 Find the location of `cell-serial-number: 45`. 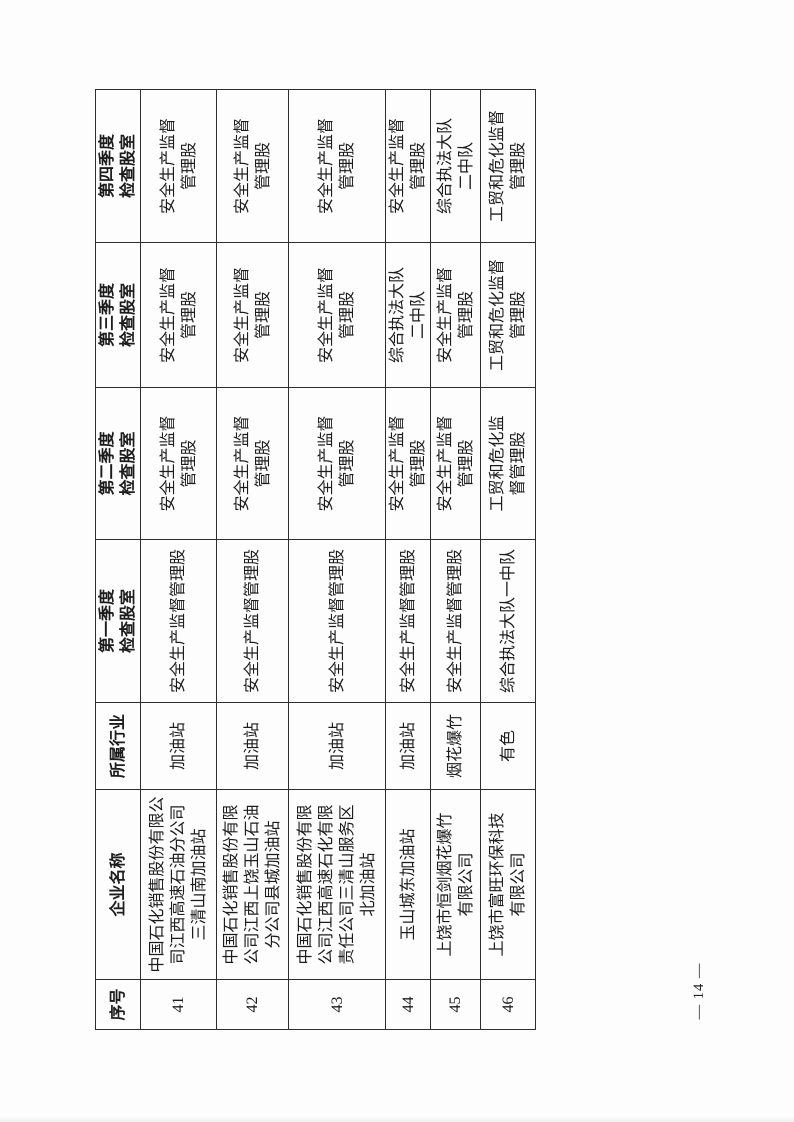

cell-serial-number: 45 is located at coordinates (455, 1004).